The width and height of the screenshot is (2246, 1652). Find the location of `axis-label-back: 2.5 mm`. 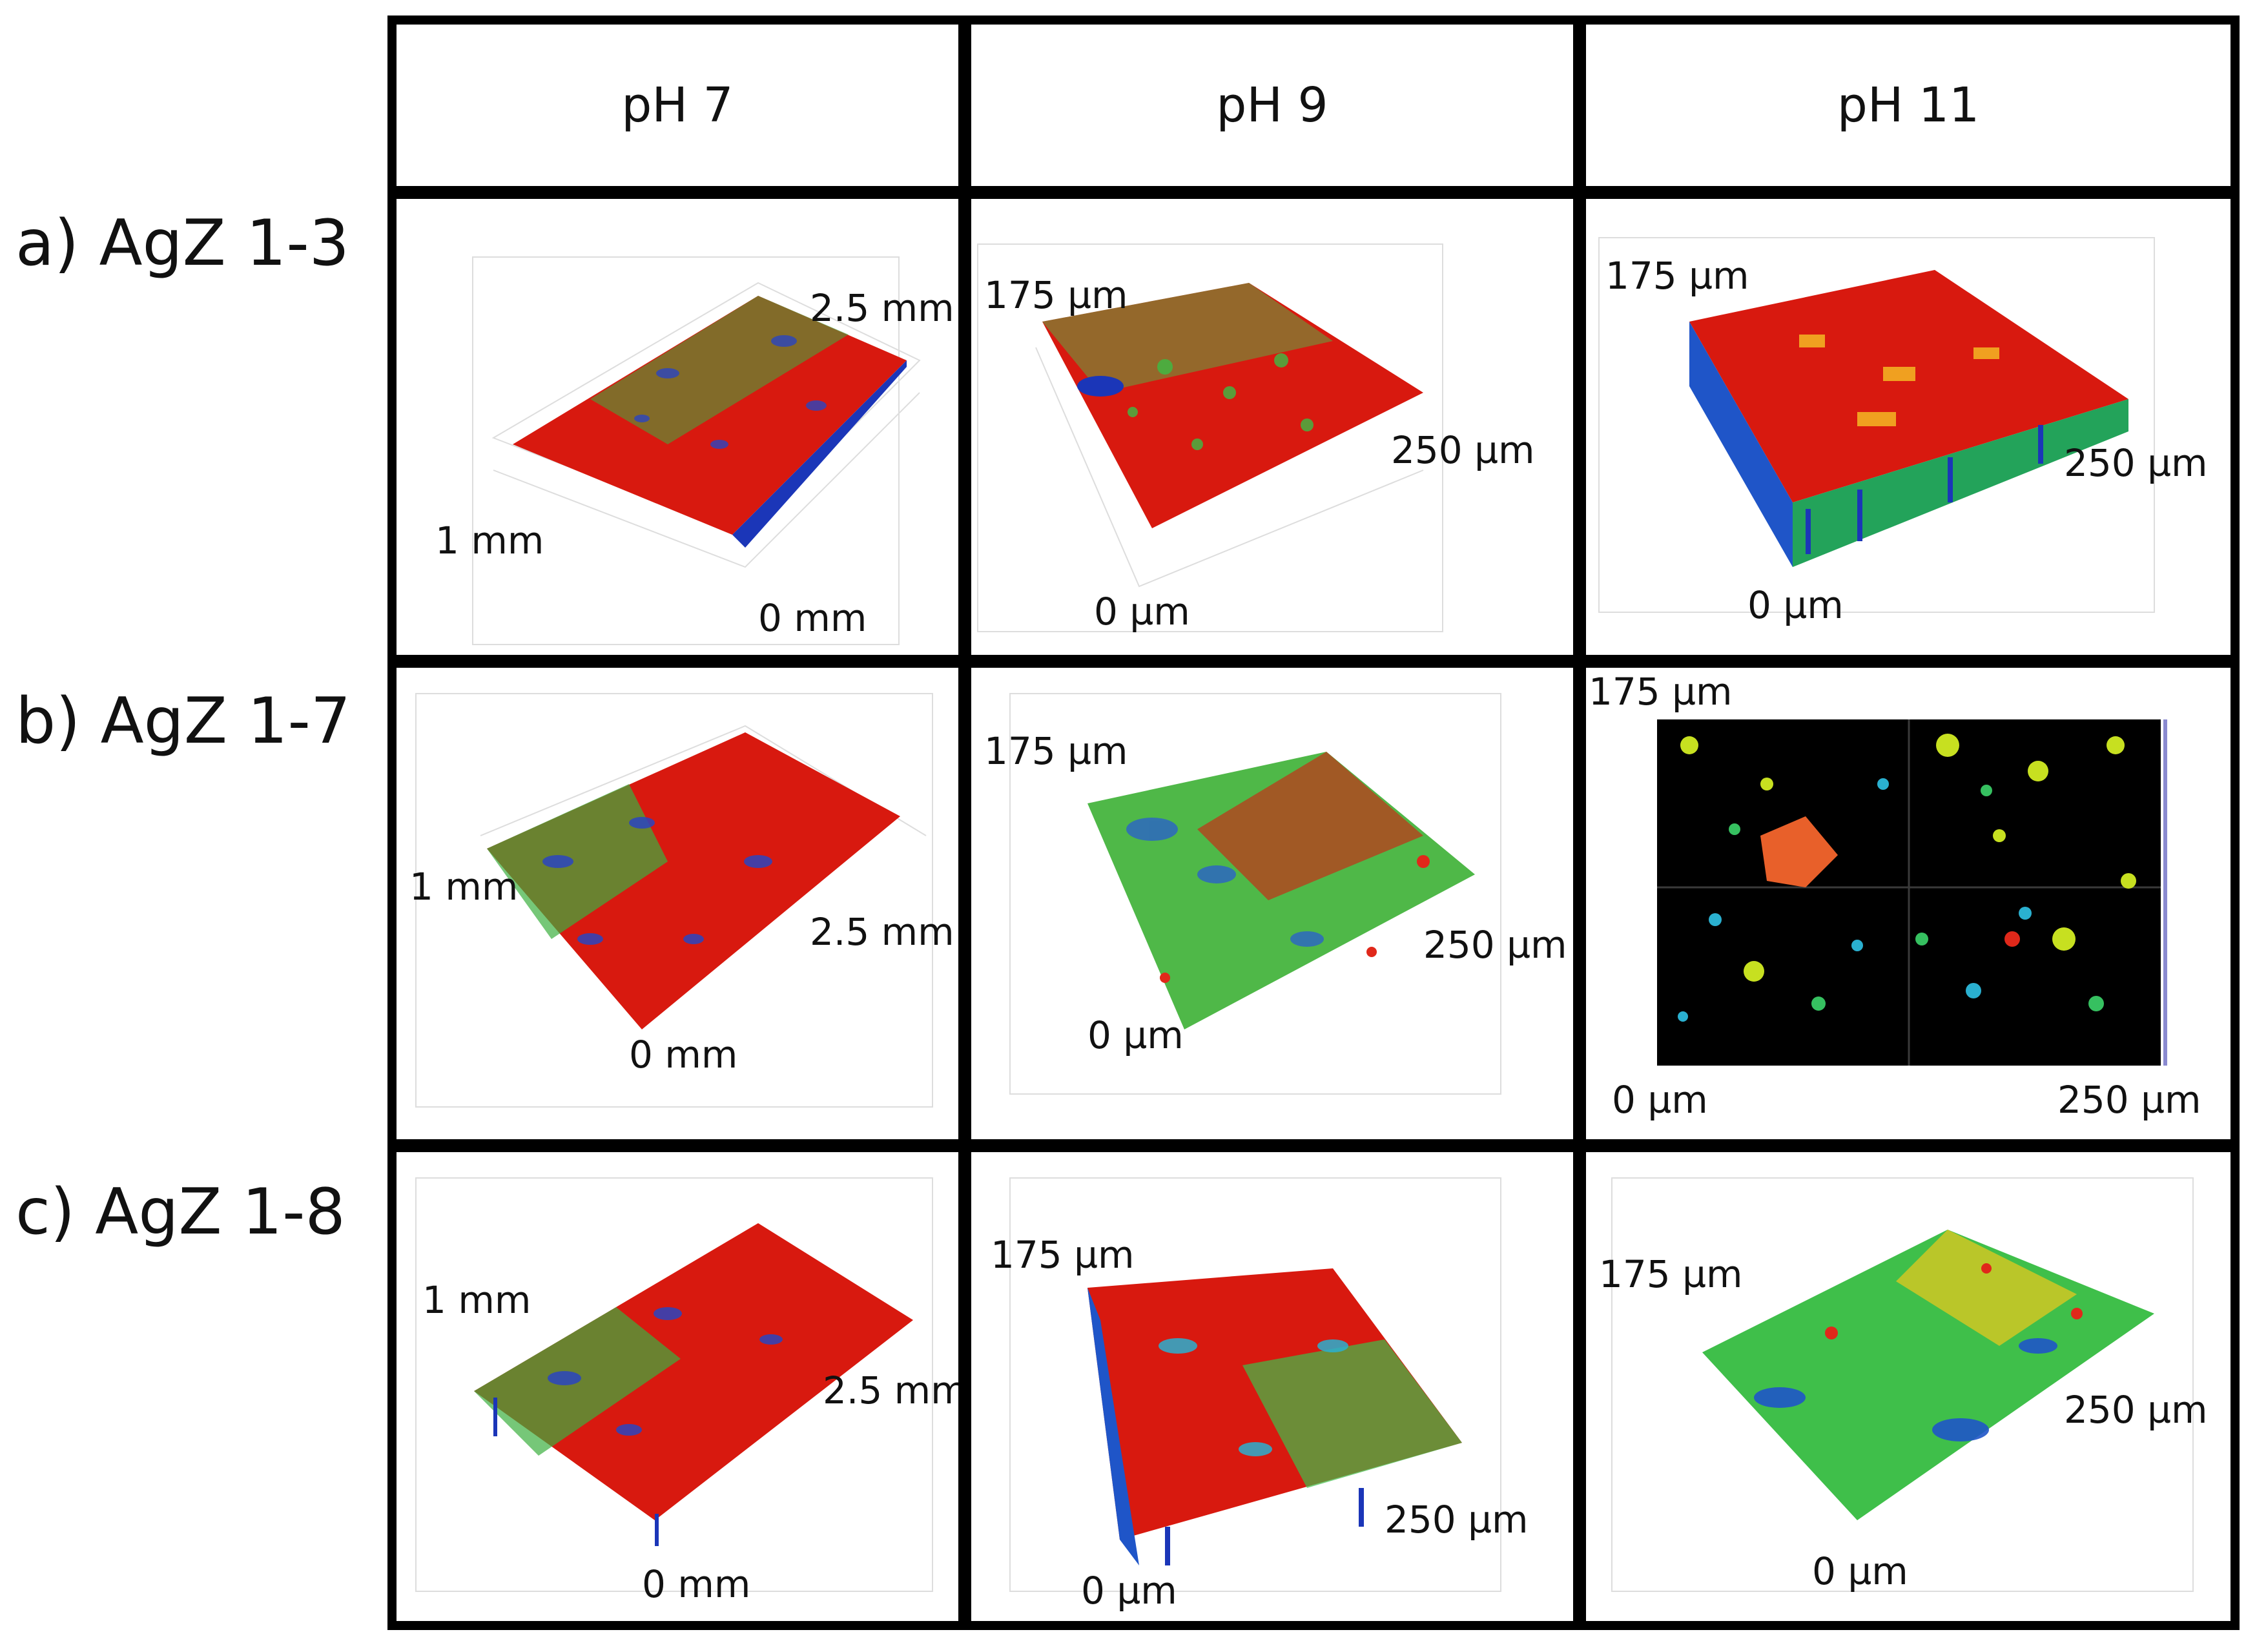

axis-label-back: 2.5 mm is located at coordinates (882, 308).